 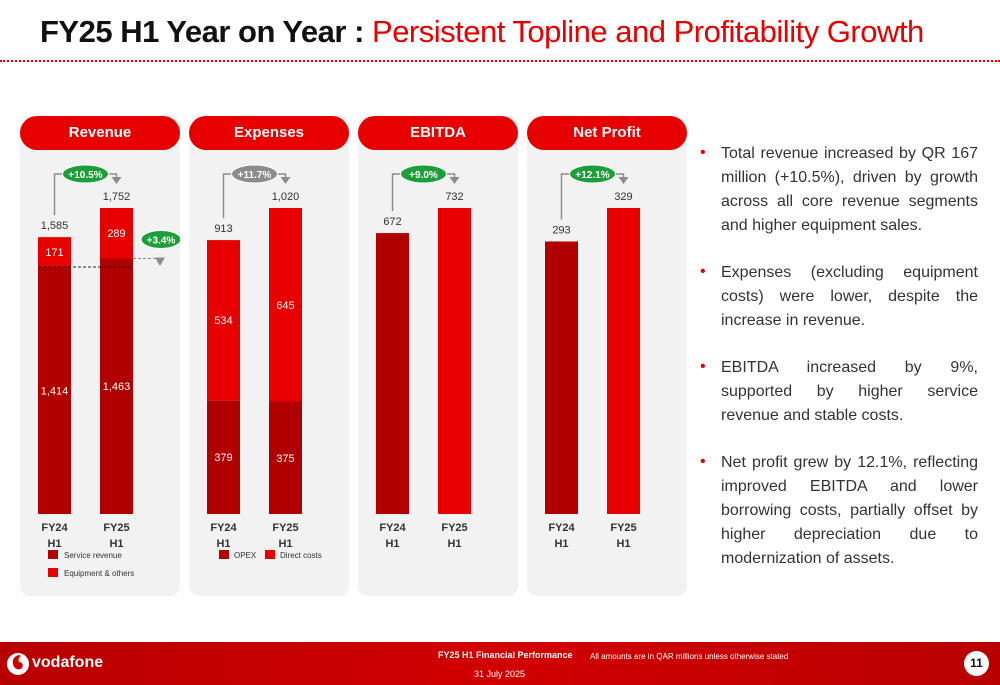 I want to click on growth-badge-label: +11.7%, so click(x=255, y=175).